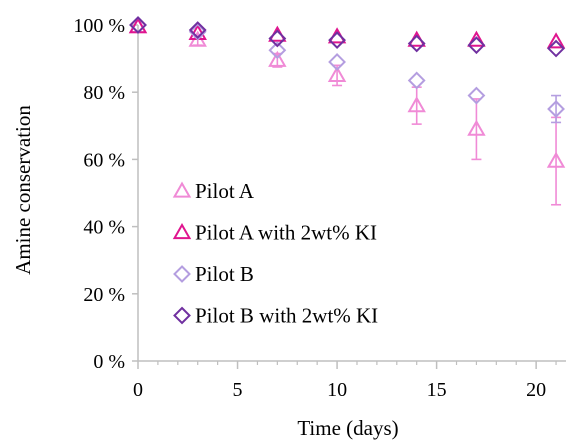  I want to click on legend-label: Pilot B with 2wt% KI, so click(286, 316).